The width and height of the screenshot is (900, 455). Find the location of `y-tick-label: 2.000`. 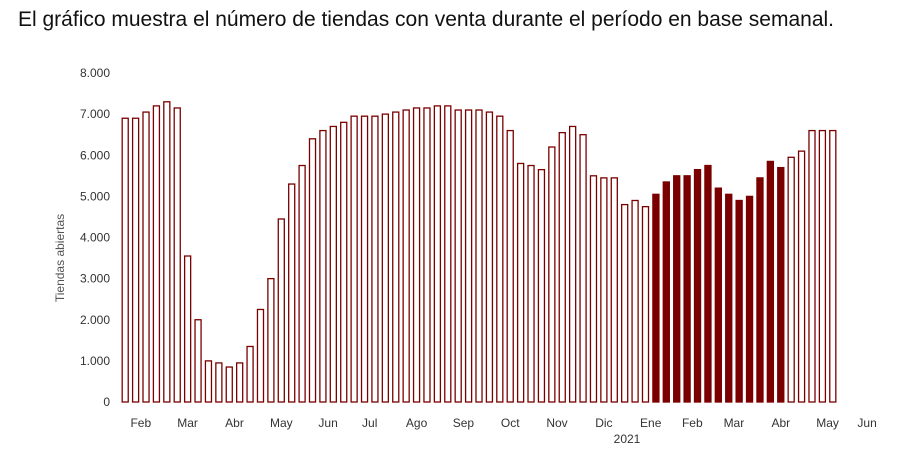

y-tick-label: 2.000 is located at coordinates (95, 320).